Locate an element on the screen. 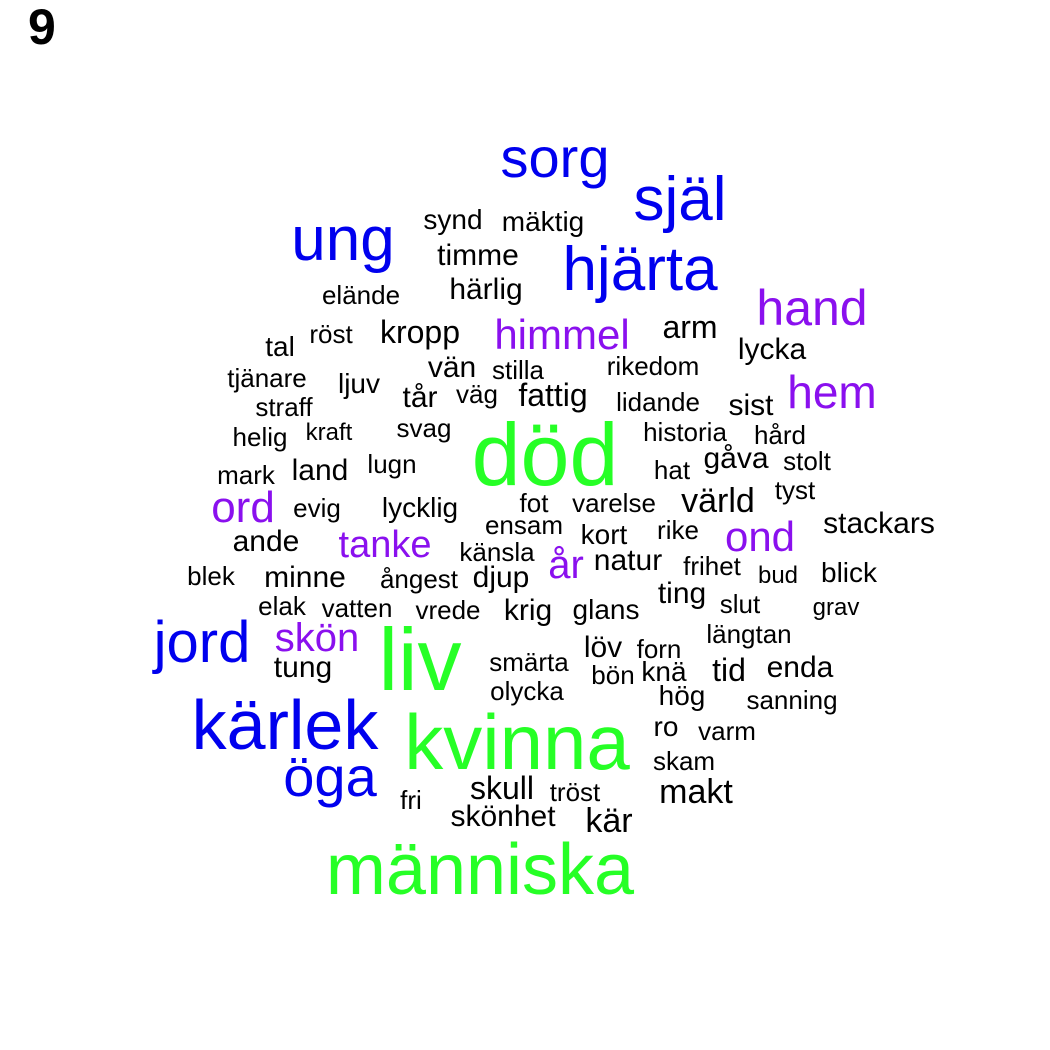 The width and height of the screenshot is (1050, 1050). word-lycklig: lycklig is located at coordinates (420, 507).